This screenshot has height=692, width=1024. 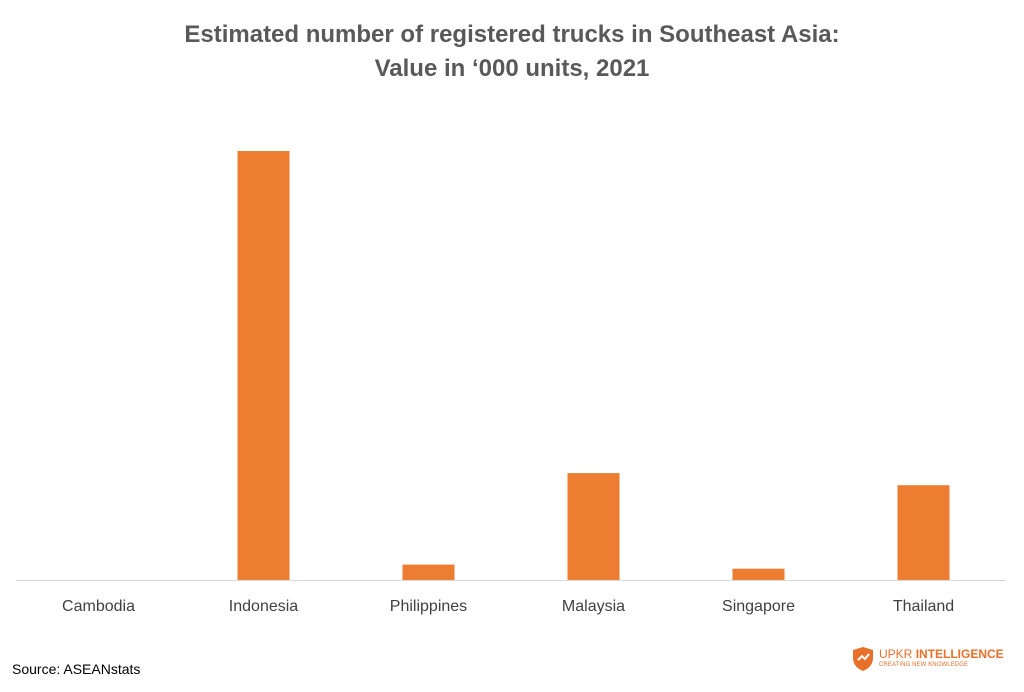 I want to click on brand-name-part1: UPKR, so click(x=897, y=654).